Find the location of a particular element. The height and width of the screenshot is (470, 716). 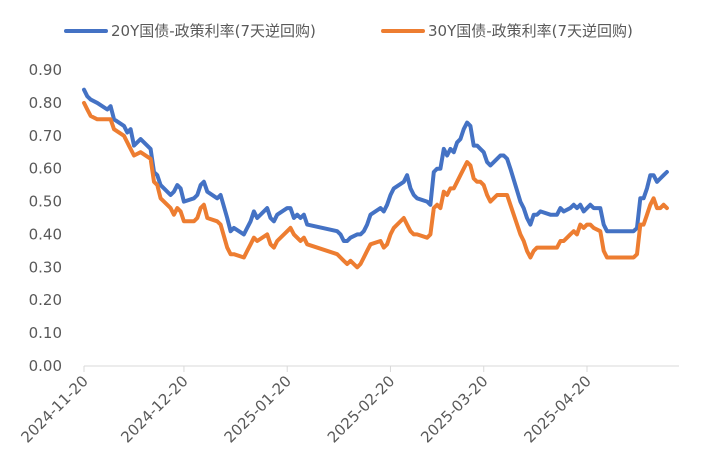

y-tick-label: 0.40 is located at coordinates (45, 234).